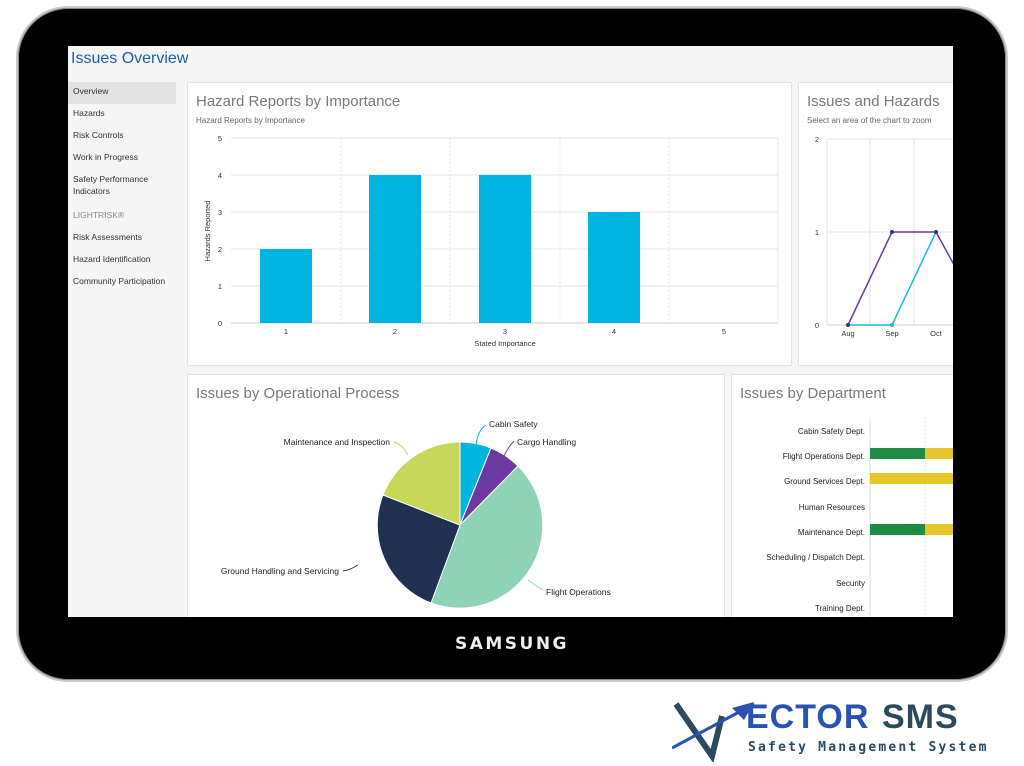 The image size is (1024, 766). I want to click on logo-name-ector: ECTOR, so click(808, 717).